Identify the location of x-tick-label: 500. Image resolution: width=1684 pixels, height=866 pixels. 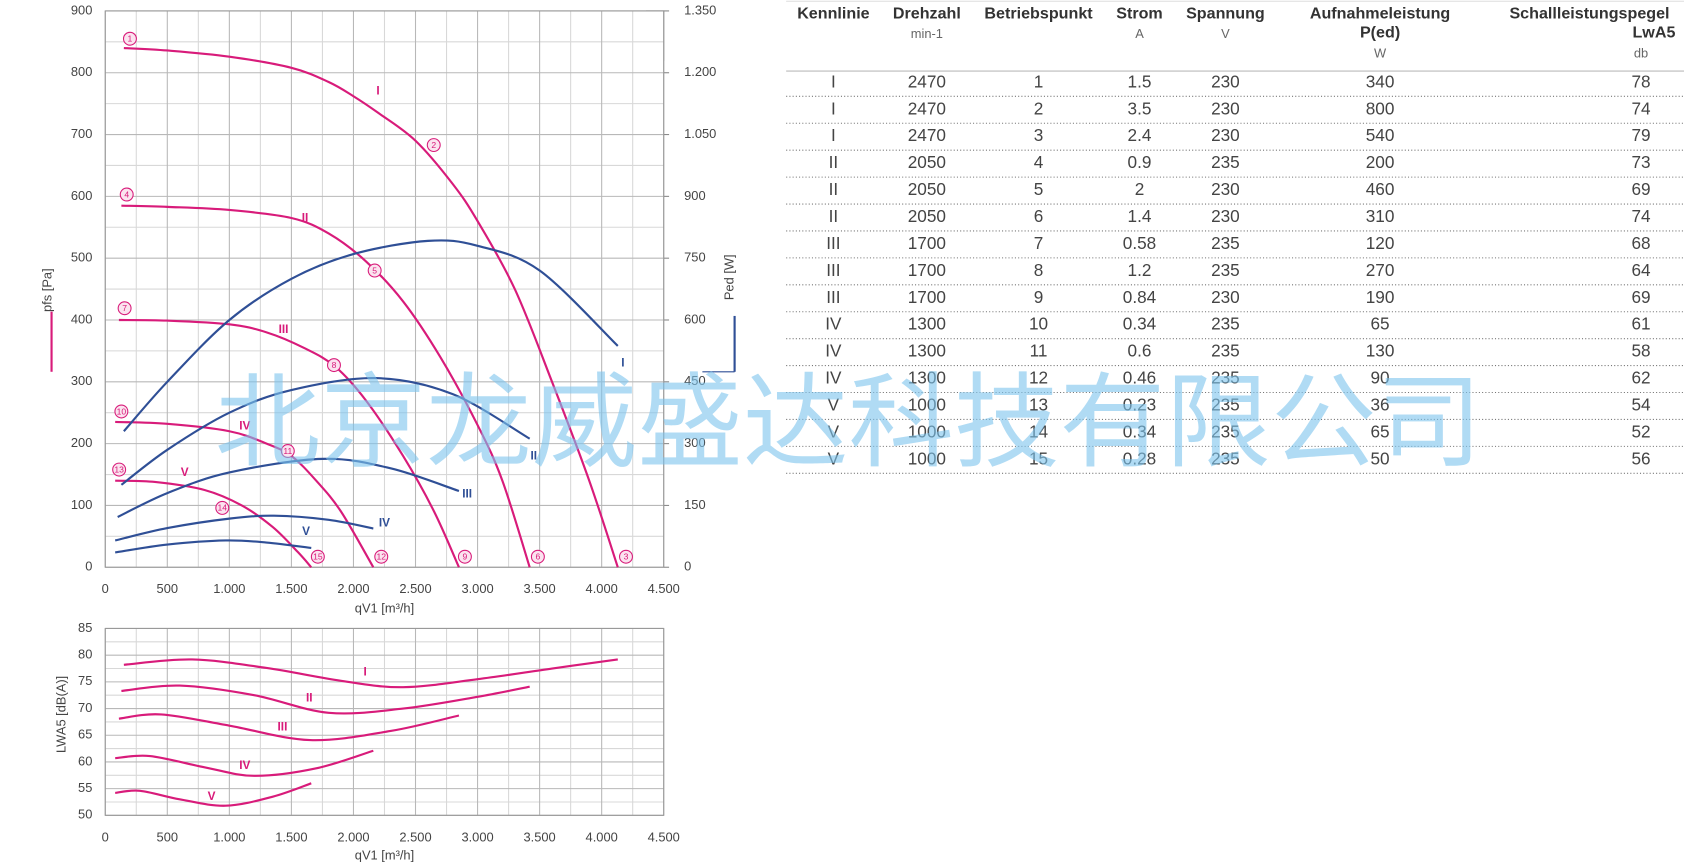
(167, 836).